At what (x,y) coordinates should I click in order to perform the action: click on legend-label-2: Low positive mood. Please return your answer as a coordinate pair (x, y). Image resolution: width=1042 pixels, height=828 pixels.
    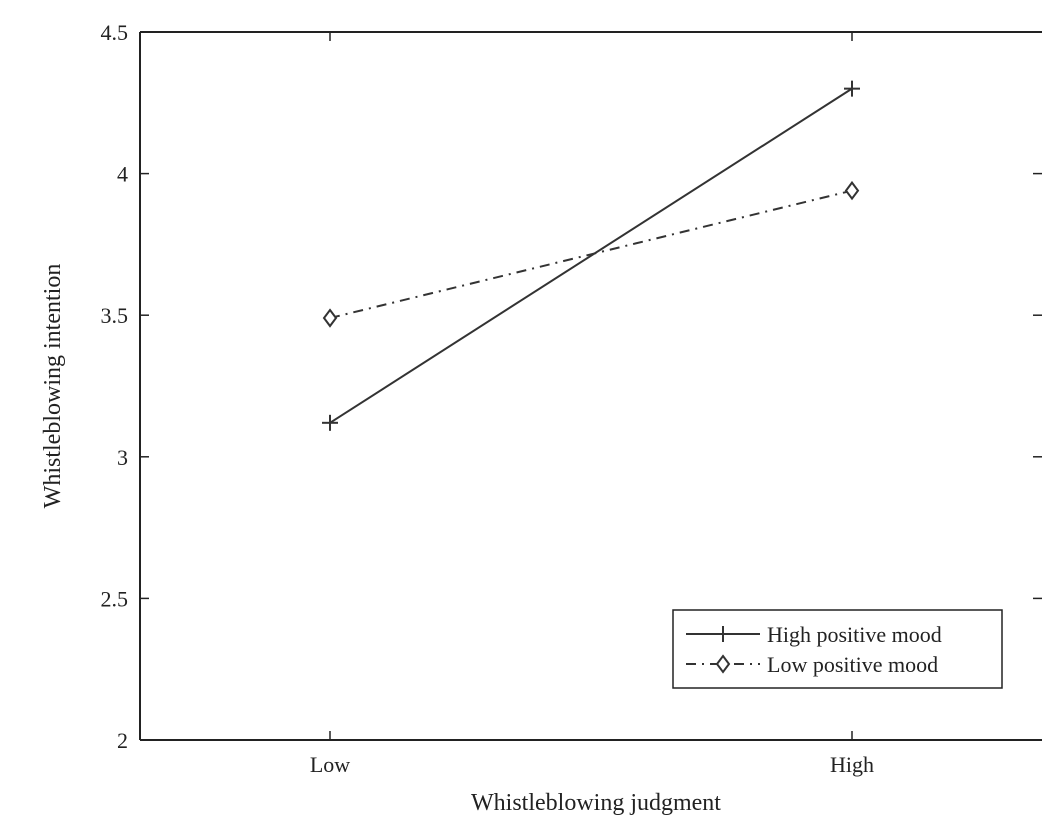
    Looking at the image, I should click on (852, 664).